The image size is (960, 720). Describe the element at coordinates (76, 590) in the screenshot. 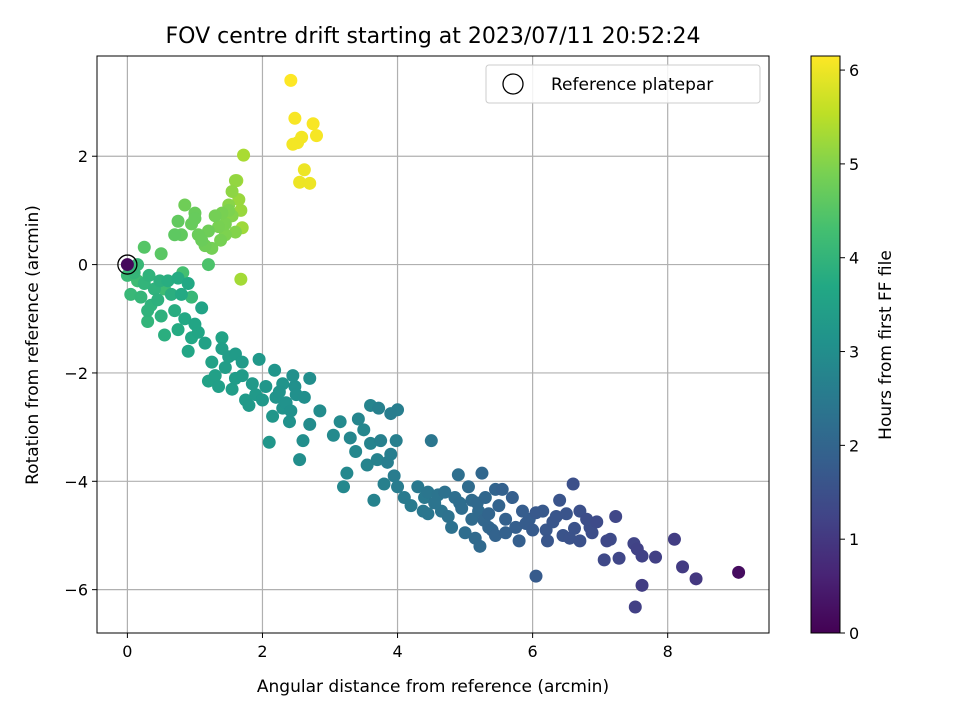

I see `y-tick-label: −6` at that location.